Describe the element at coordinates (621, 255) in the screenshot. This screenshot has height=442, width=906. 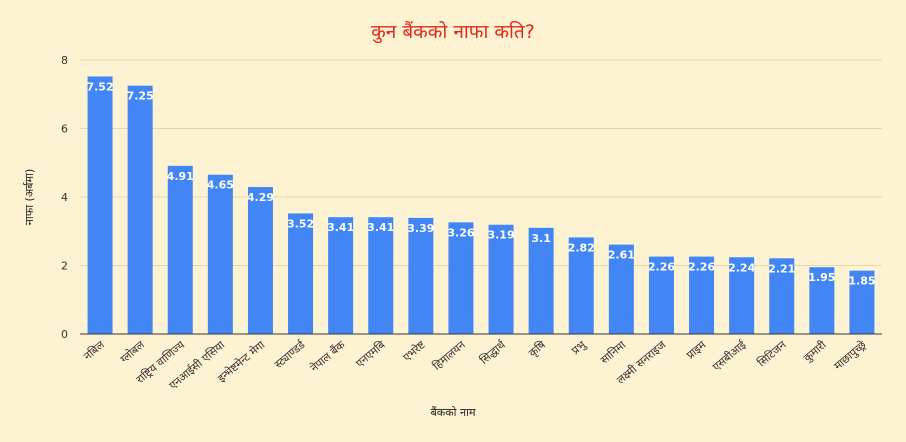
I see `data-label: 2.61` at that location.